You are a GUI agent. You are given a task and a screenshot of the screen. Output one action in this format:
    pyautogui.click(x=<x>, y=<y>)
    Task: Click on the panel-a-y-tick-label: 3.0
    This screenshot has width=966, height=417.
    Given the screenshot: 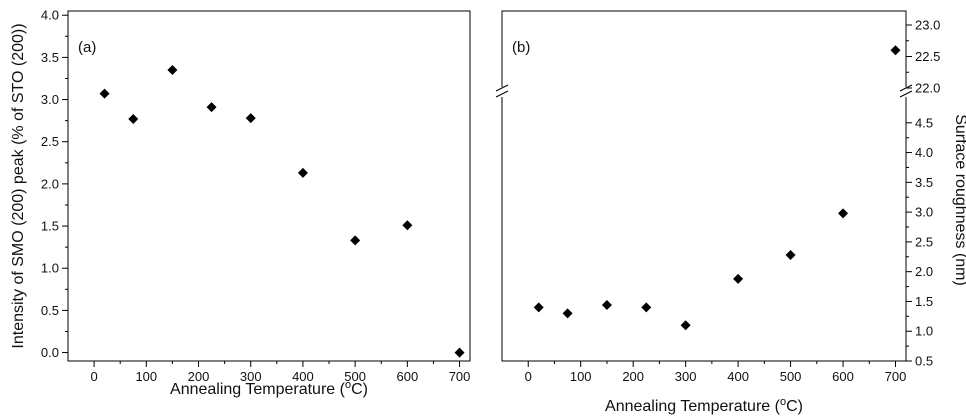 What is the action you would take?
    pyautogui.click(x=50, y=99)
    